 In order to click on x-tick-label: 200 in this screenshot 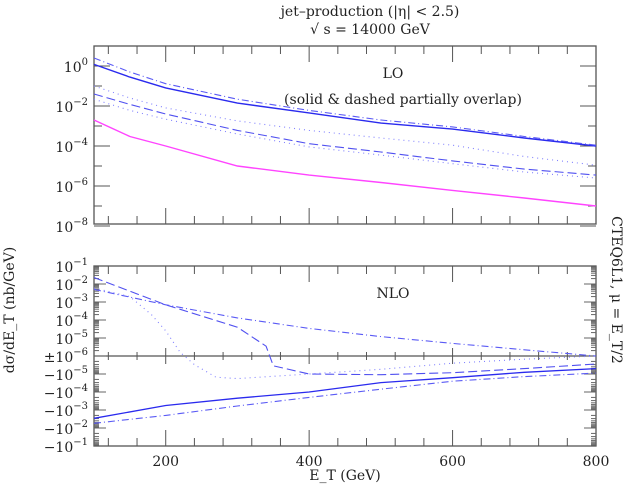, I will do `click(165, 462)`.